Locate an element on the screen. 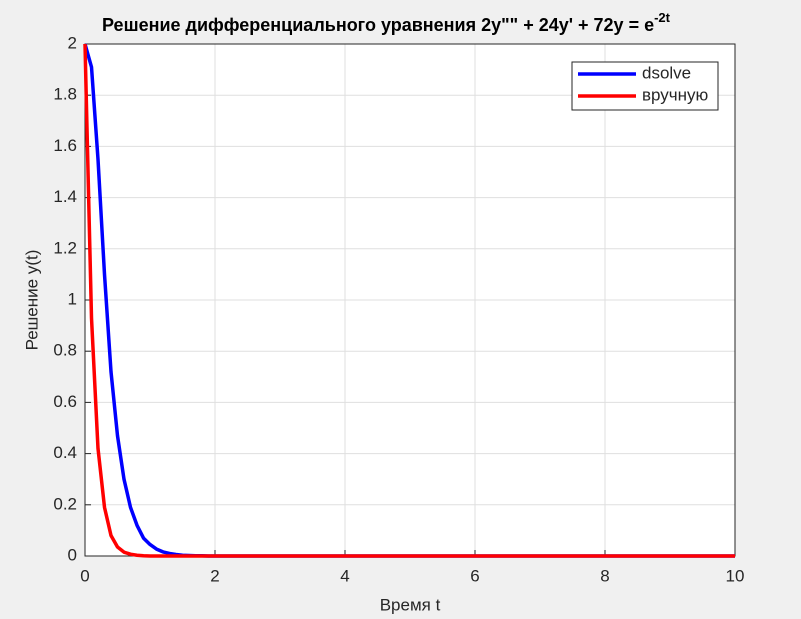 This screenshot has width=801, height=619. y-tick-label: 1.8 is located at coordinates (65, 94).